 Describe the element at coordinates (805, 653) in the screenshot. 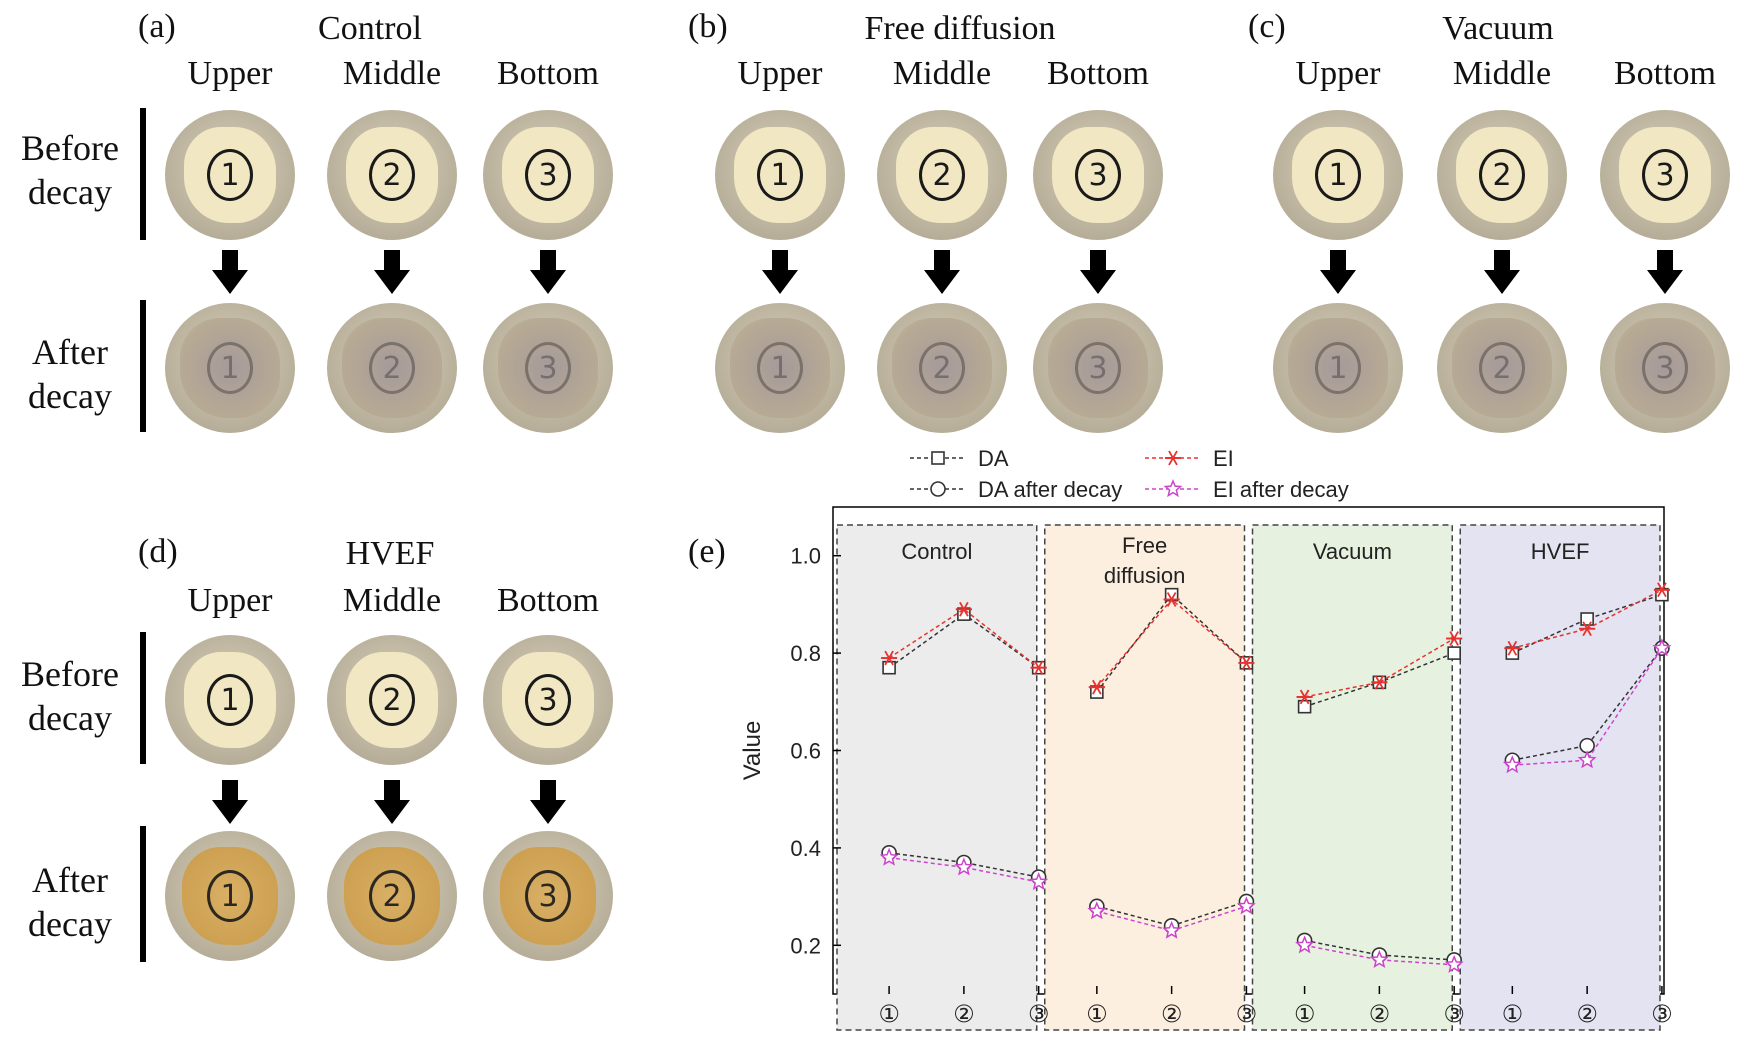

I see `y-tick-label: 0.8` at that location.